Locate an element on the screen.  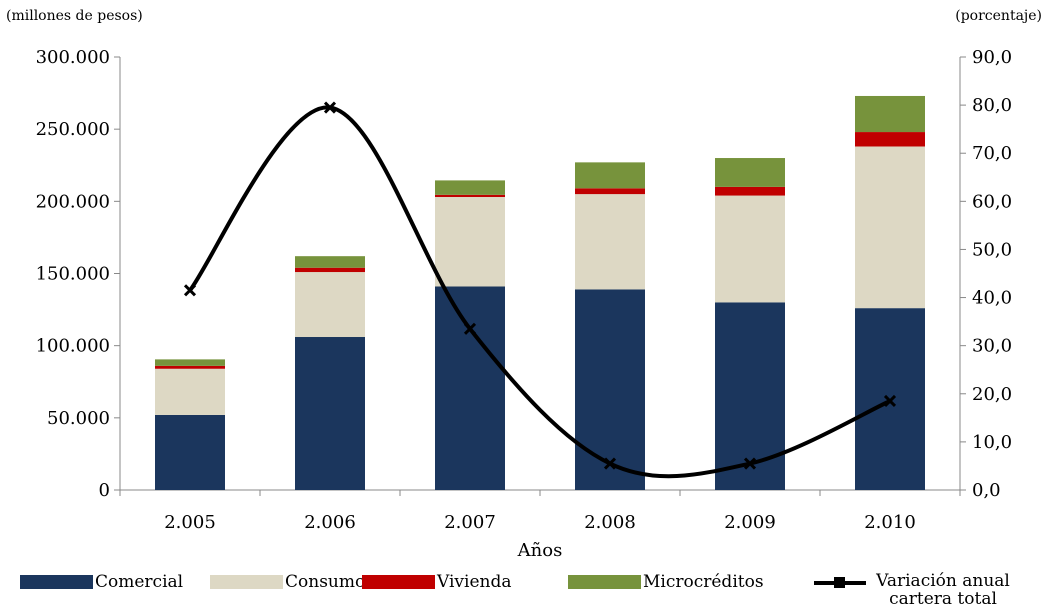
left-tick-label: 0 is located at coordinates (104, 490).